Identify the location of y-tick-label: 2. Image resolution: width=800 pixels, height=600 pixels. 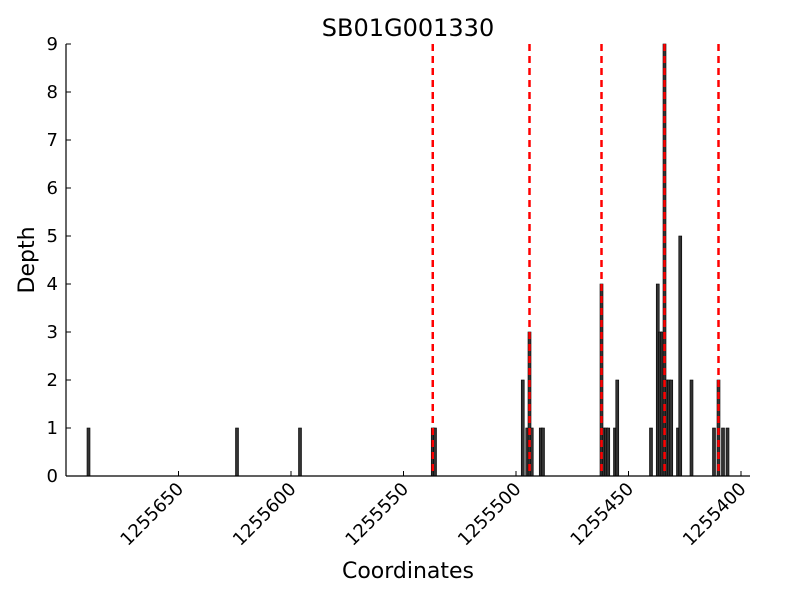
(52, 380).